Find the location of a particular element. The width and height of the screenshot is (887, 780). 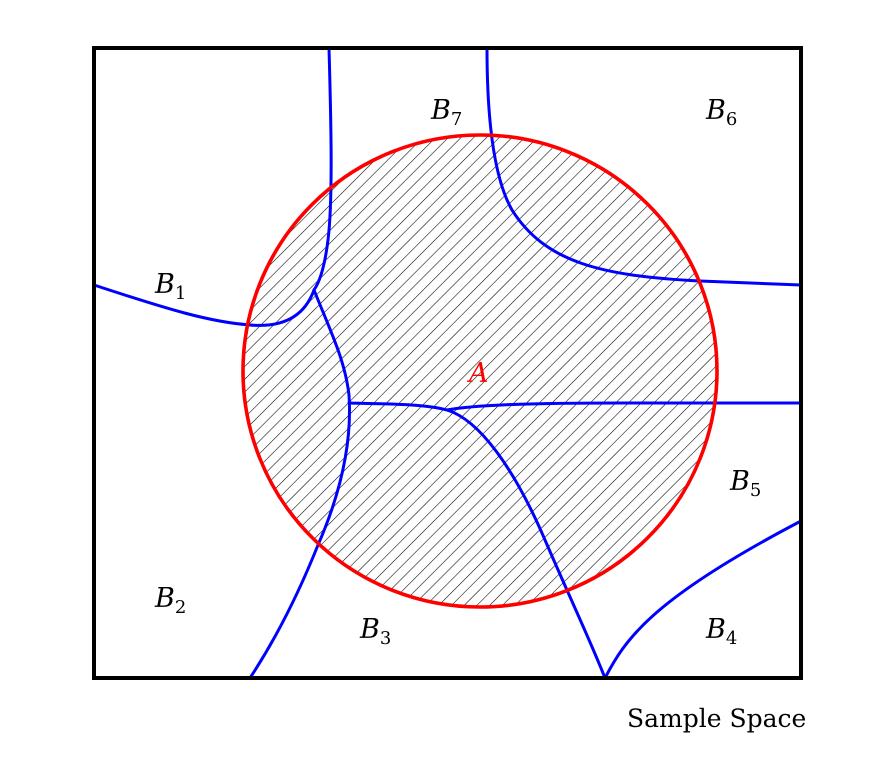

label-b4: B4 is located at coordinates (721, 631).